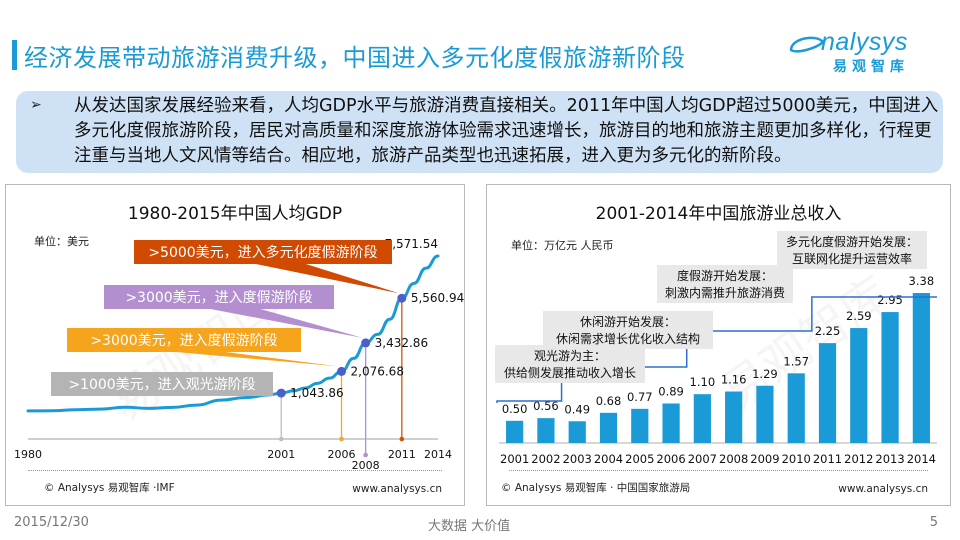 The width and height of the screenshot is (960, 540). Describe the element at coordinates (14, 55) in the screenshot. I see `title-accent-bar` at that location.